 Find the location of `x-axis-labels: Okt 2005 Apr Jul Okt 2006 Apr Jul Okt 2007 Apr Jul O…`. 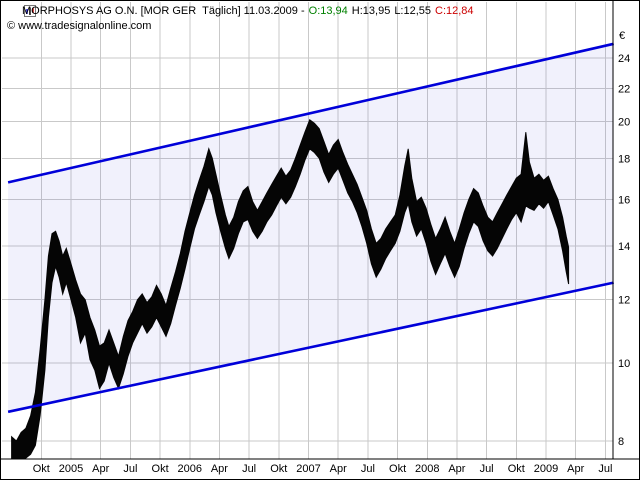

x-axis-labels: Okt 2005 Apr Jul Okt 2006 Apr Jul Okt 2007 Apr Jul O… is located at coordinates (323, 469).